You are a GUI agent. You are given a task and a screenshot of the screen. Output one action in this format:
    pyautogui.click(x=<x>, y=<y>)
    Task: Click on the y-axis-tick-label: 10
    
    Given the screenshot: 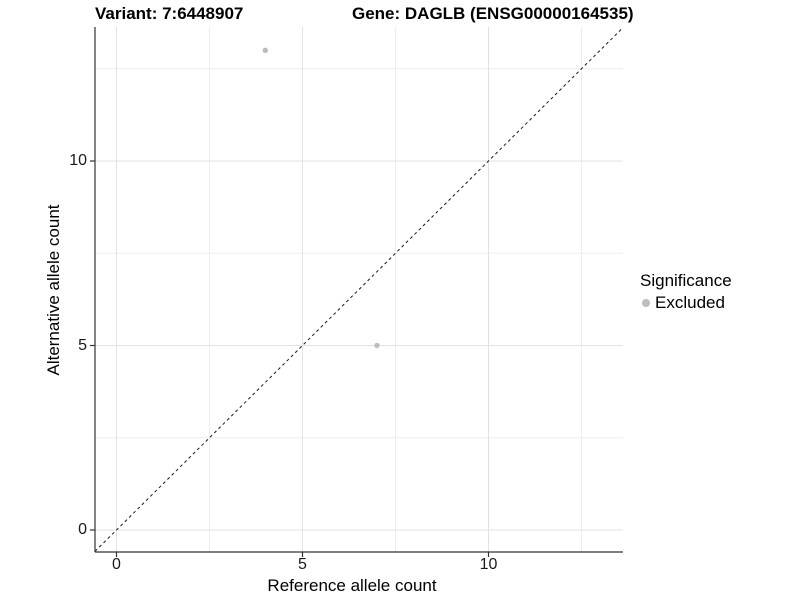 What is the action you would take?
    pyautogui.click(x=78, y=160)
    